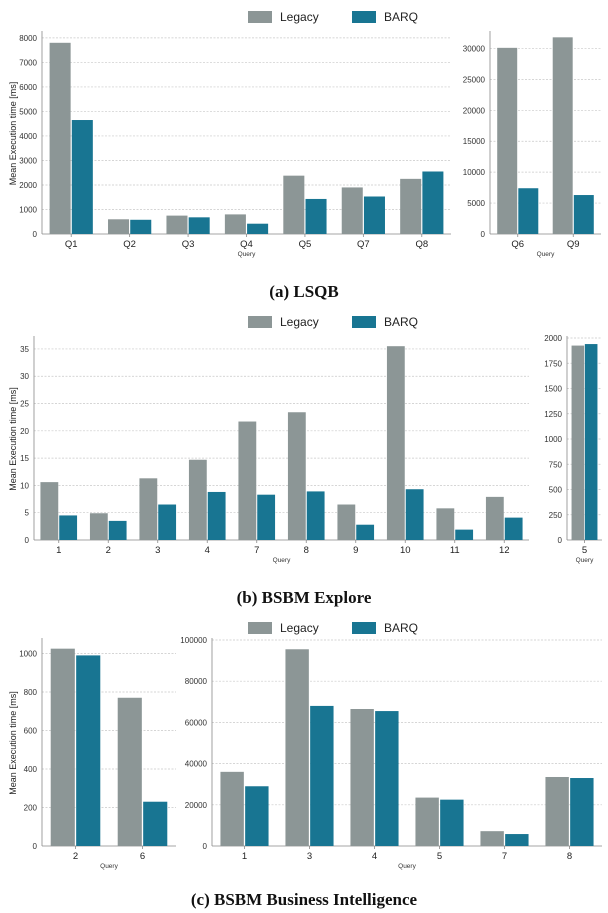 This screenshot has width=608, height=913. Describe the element at coordinates (196, 722) in the screenshot. I see `y-tick-label: 60000` at that location.